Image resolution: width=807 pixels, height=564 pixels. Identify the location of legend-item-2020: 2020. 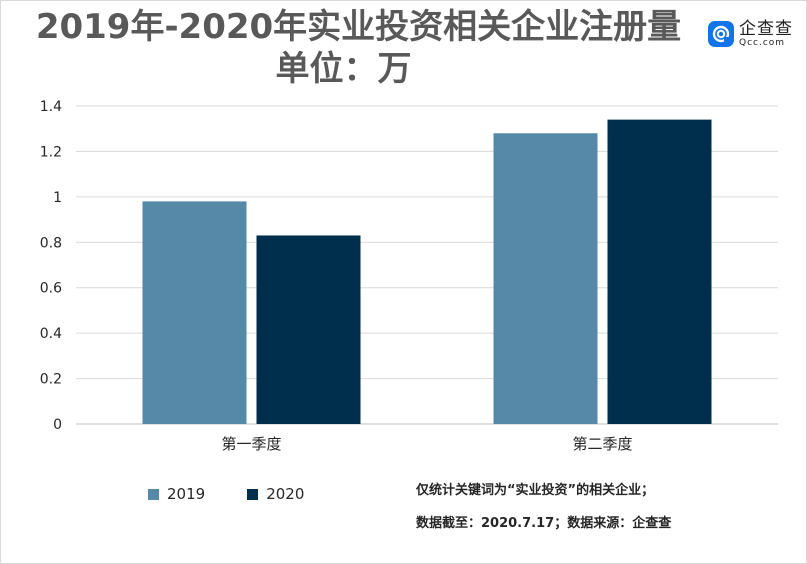
(275, 494).